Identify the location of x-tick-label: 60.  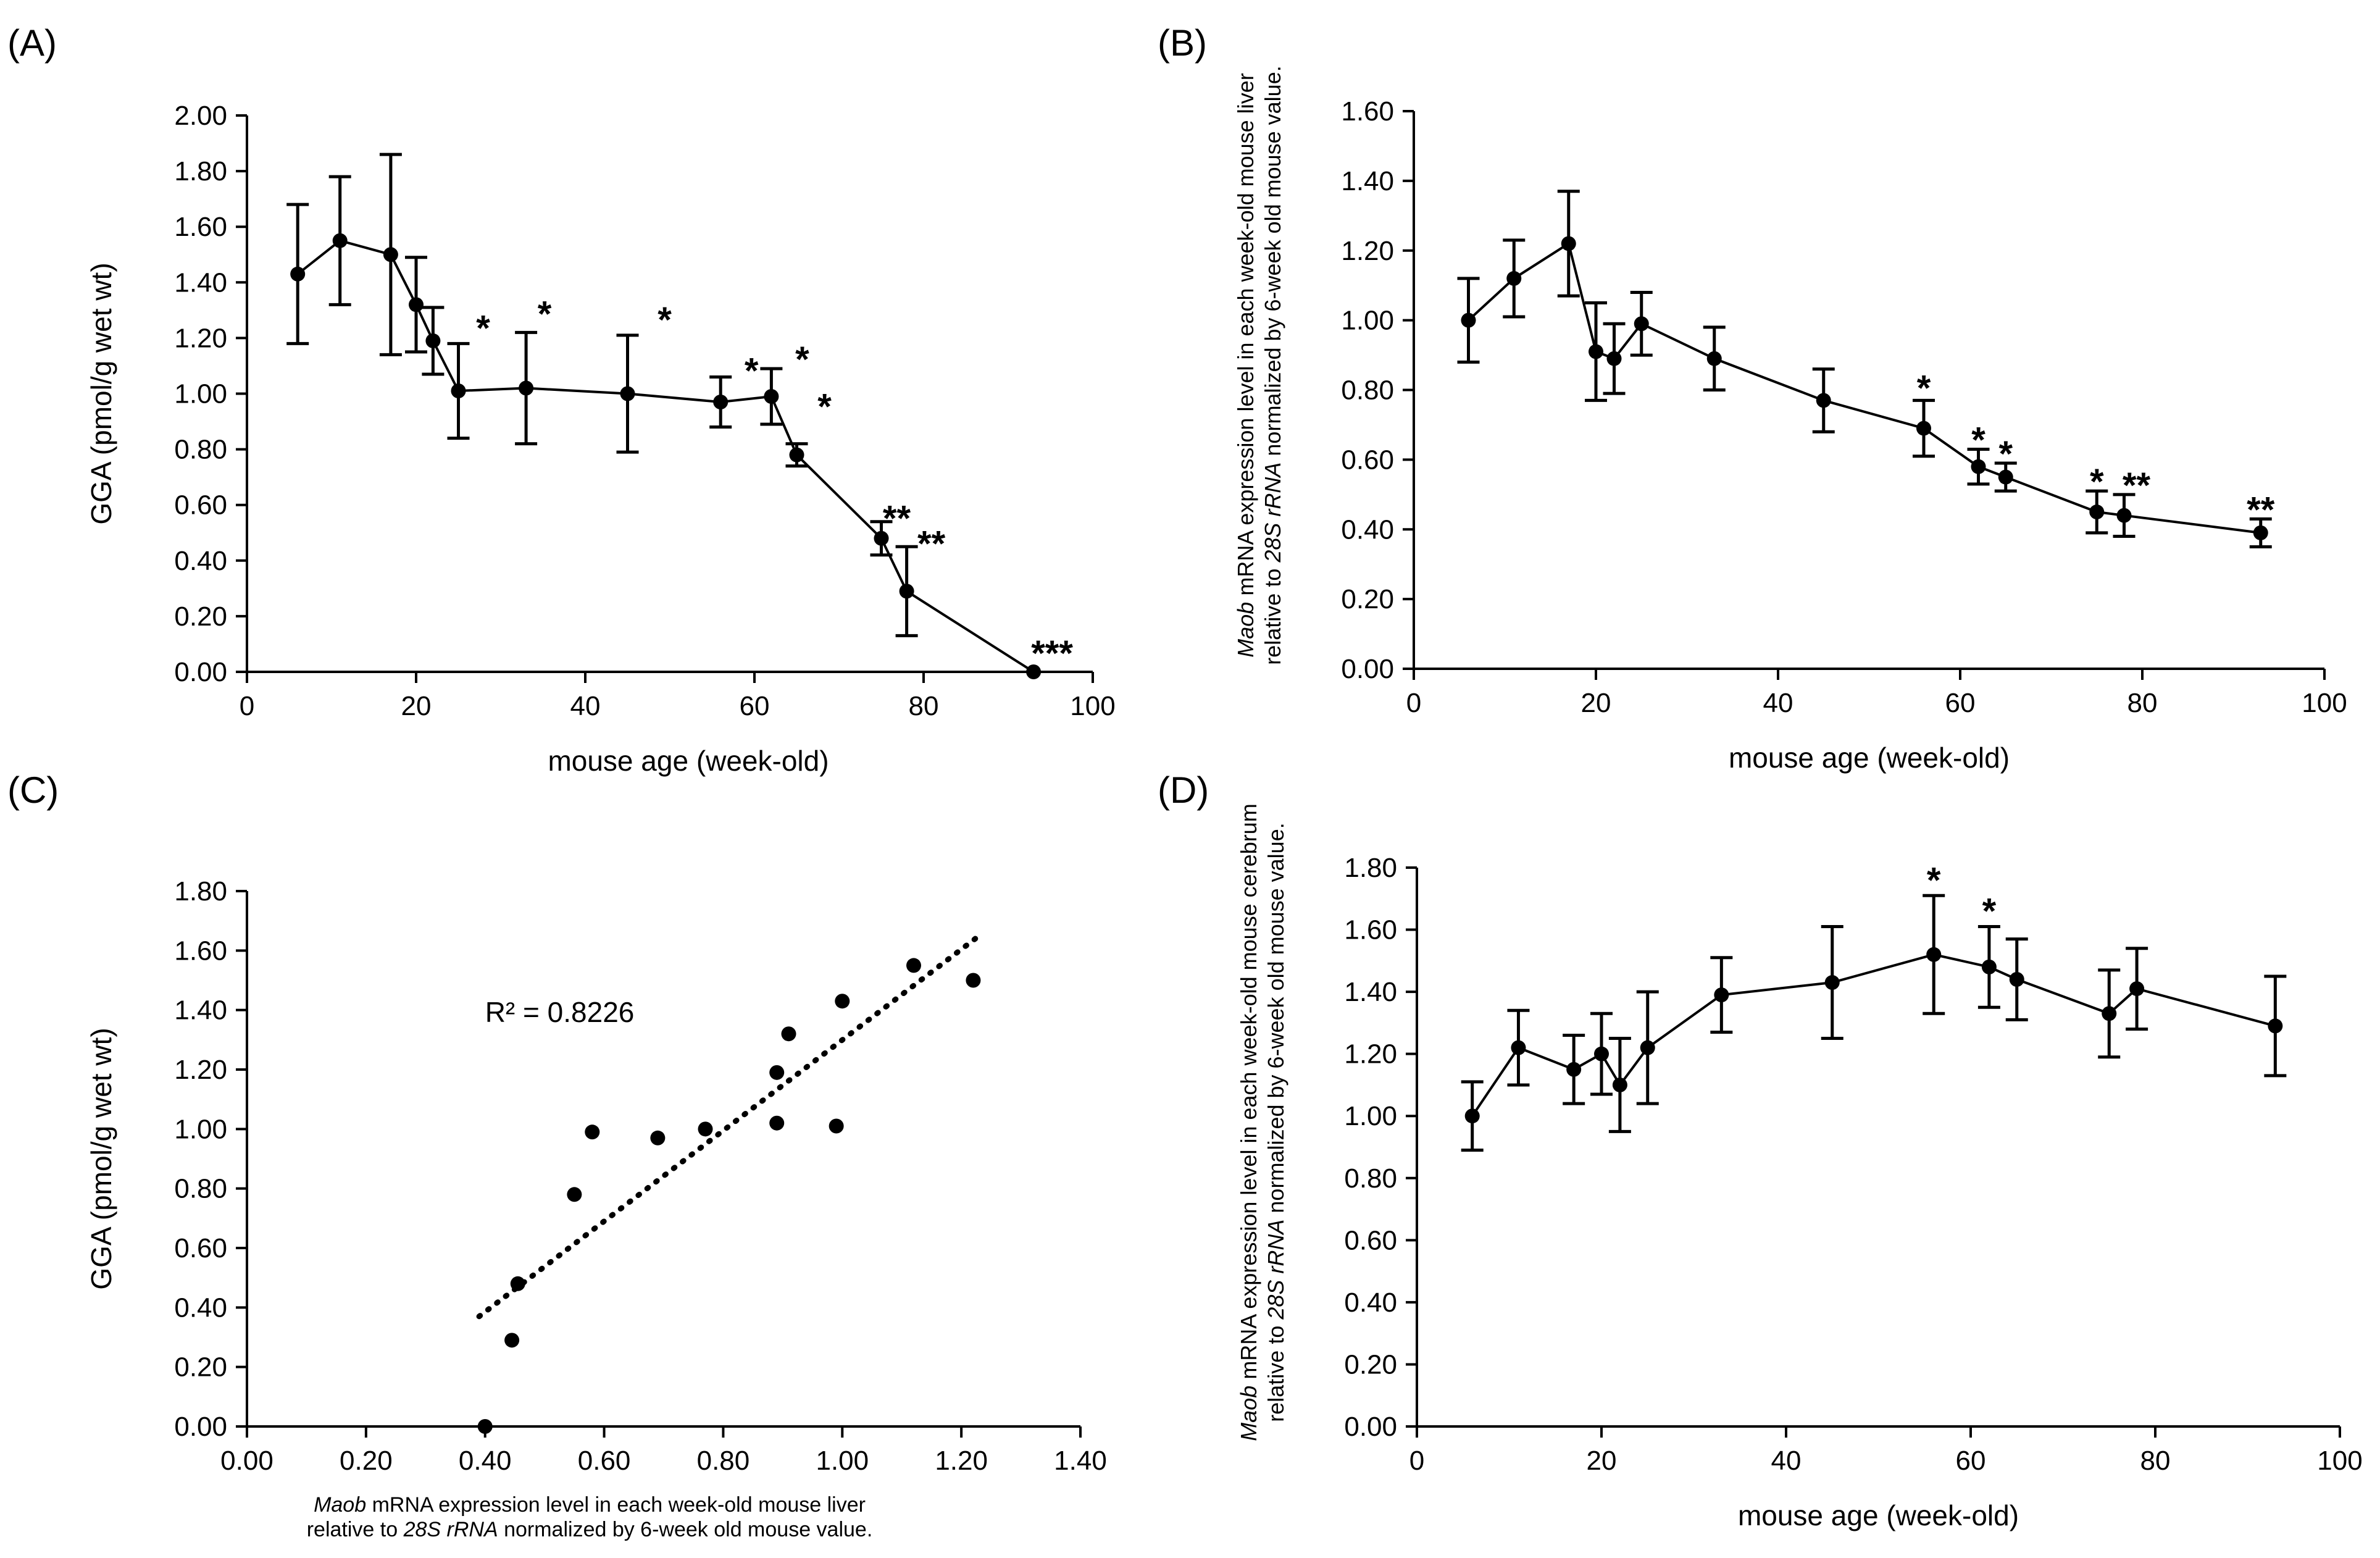
(1960, 703).